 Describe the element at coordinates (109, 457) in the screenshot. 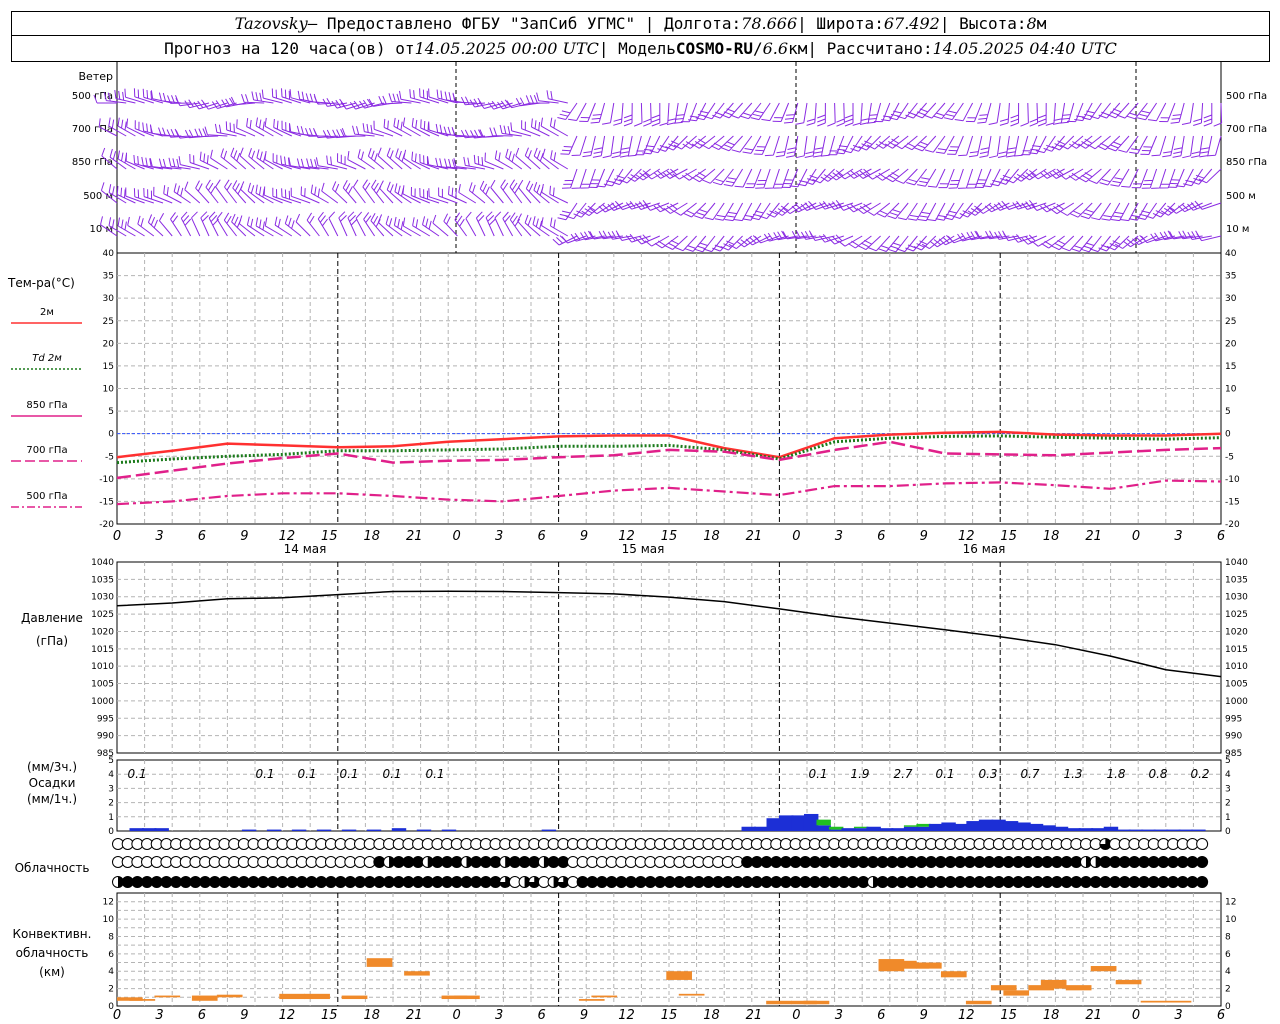

I see `temp-ytick-left: -5` at that location.